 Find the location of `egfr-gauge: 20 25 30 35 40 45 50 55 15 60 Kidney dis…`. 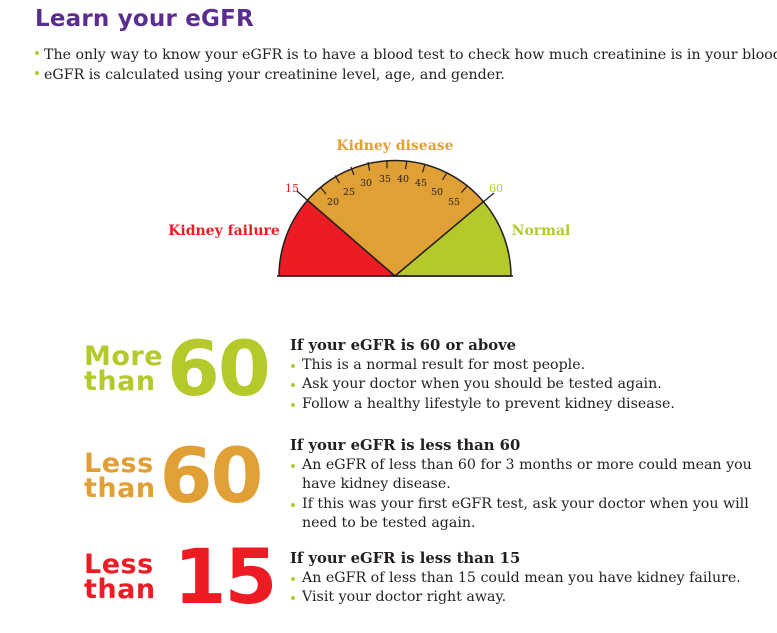

egfr-gauge: 20 25 30 35 40 45 50 55 15 60 Kidney dis… is located at coordinates (369, 207).